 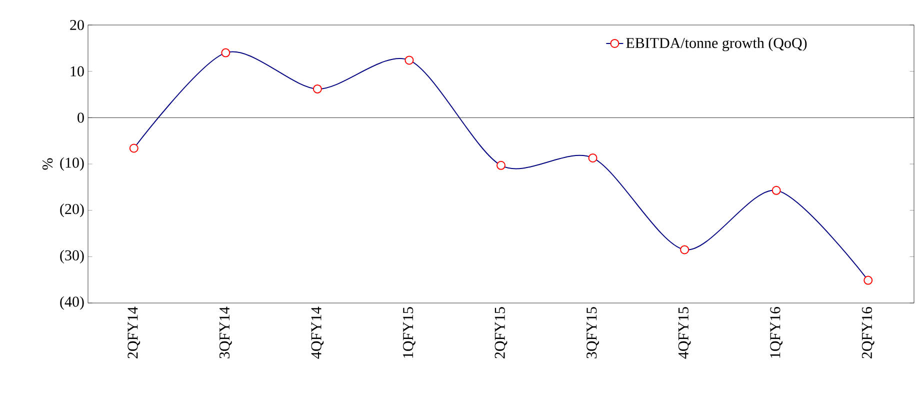 What do you see at coordinates (72, 211) in the screenshot?
I see `y-tick-label: (20)` at bounding box center [72, 211].